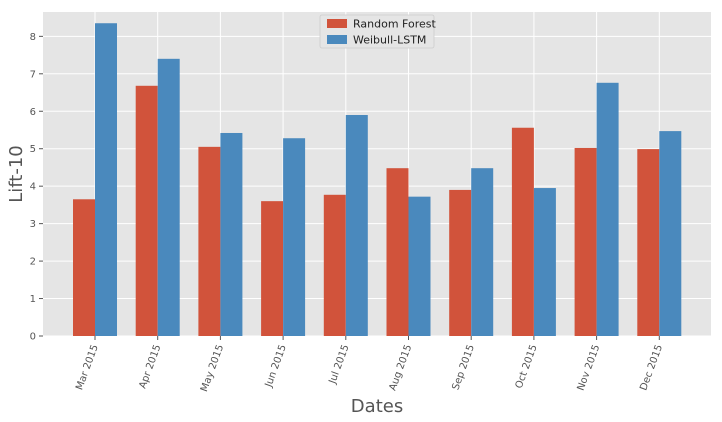 The height and width of the screenshot is (422, 722). I want to click on y-tick-label: 4, so click(33, 187).